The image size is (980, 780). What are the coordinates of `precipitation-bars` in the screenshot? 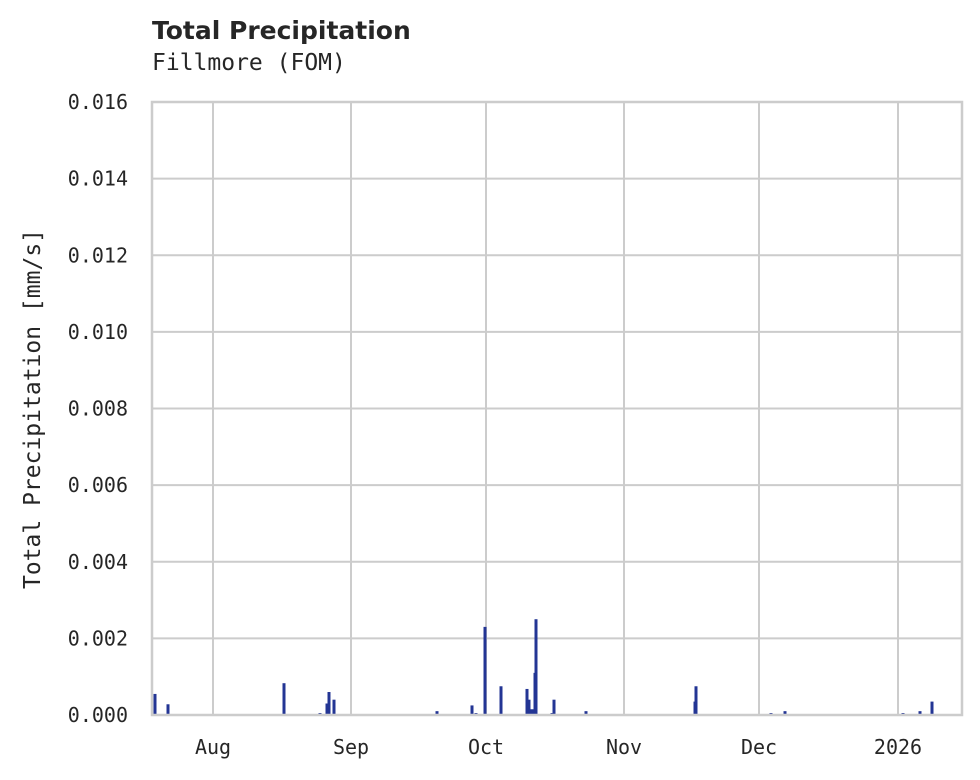 It's located at (543, 667).